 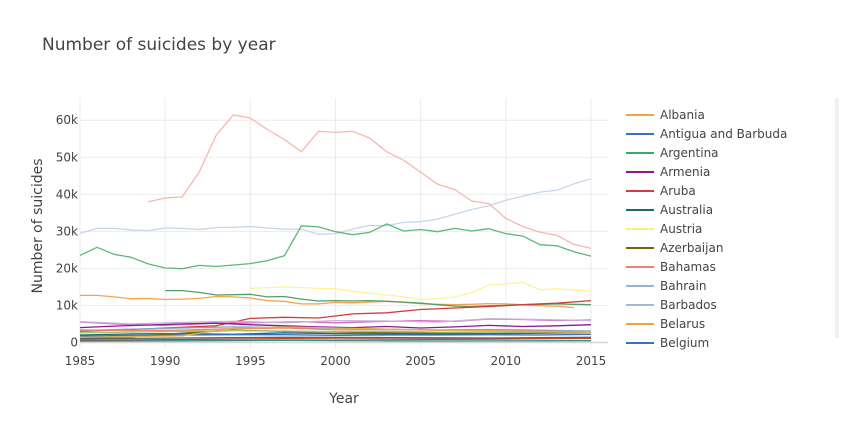 What do you see at coordinates (80, 361) in the screenshot?
I see `x-tick-label: 1985` at bounding box center [80, 361].